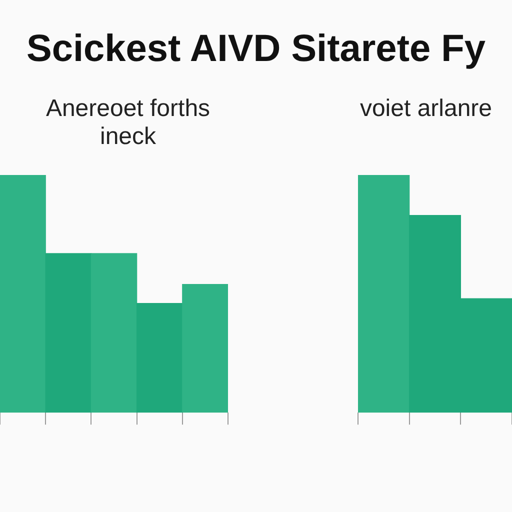 The height and width of the screenshot is (512, 512). Describe the element at coordinates (256, 49) in the screenshot. I see `chart-title: Scickest AIVD Sitarete Fy` at that location.